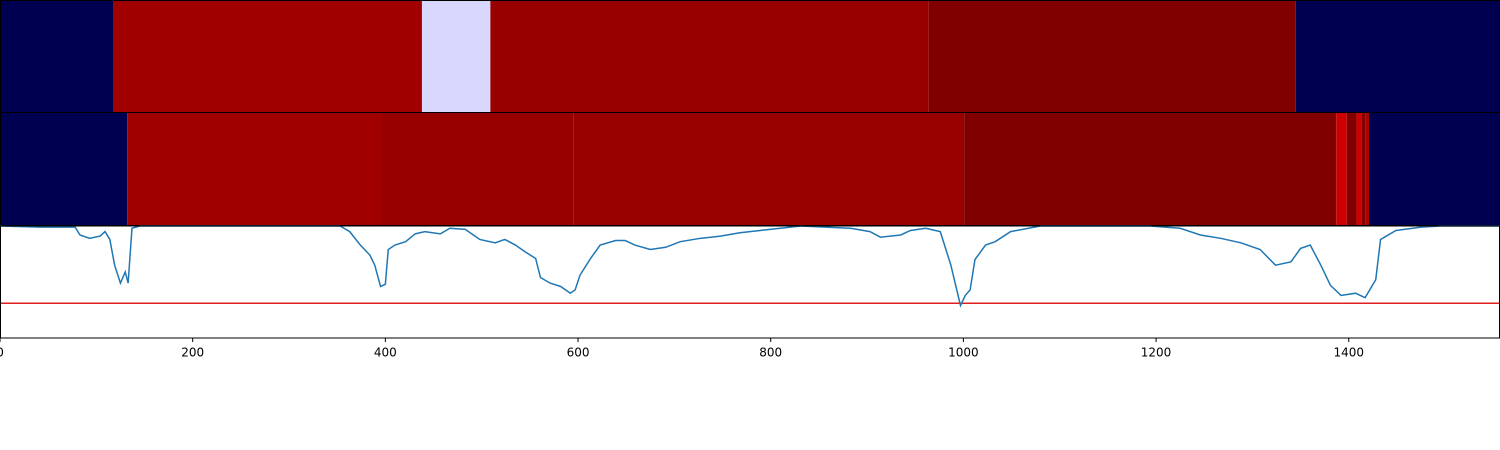 This screenshot has height=450, width=1500. What do you see at coordinates (770, 353) in the screenshot?
I see `x-tick-label: 800` at bounding box center [770, 353].